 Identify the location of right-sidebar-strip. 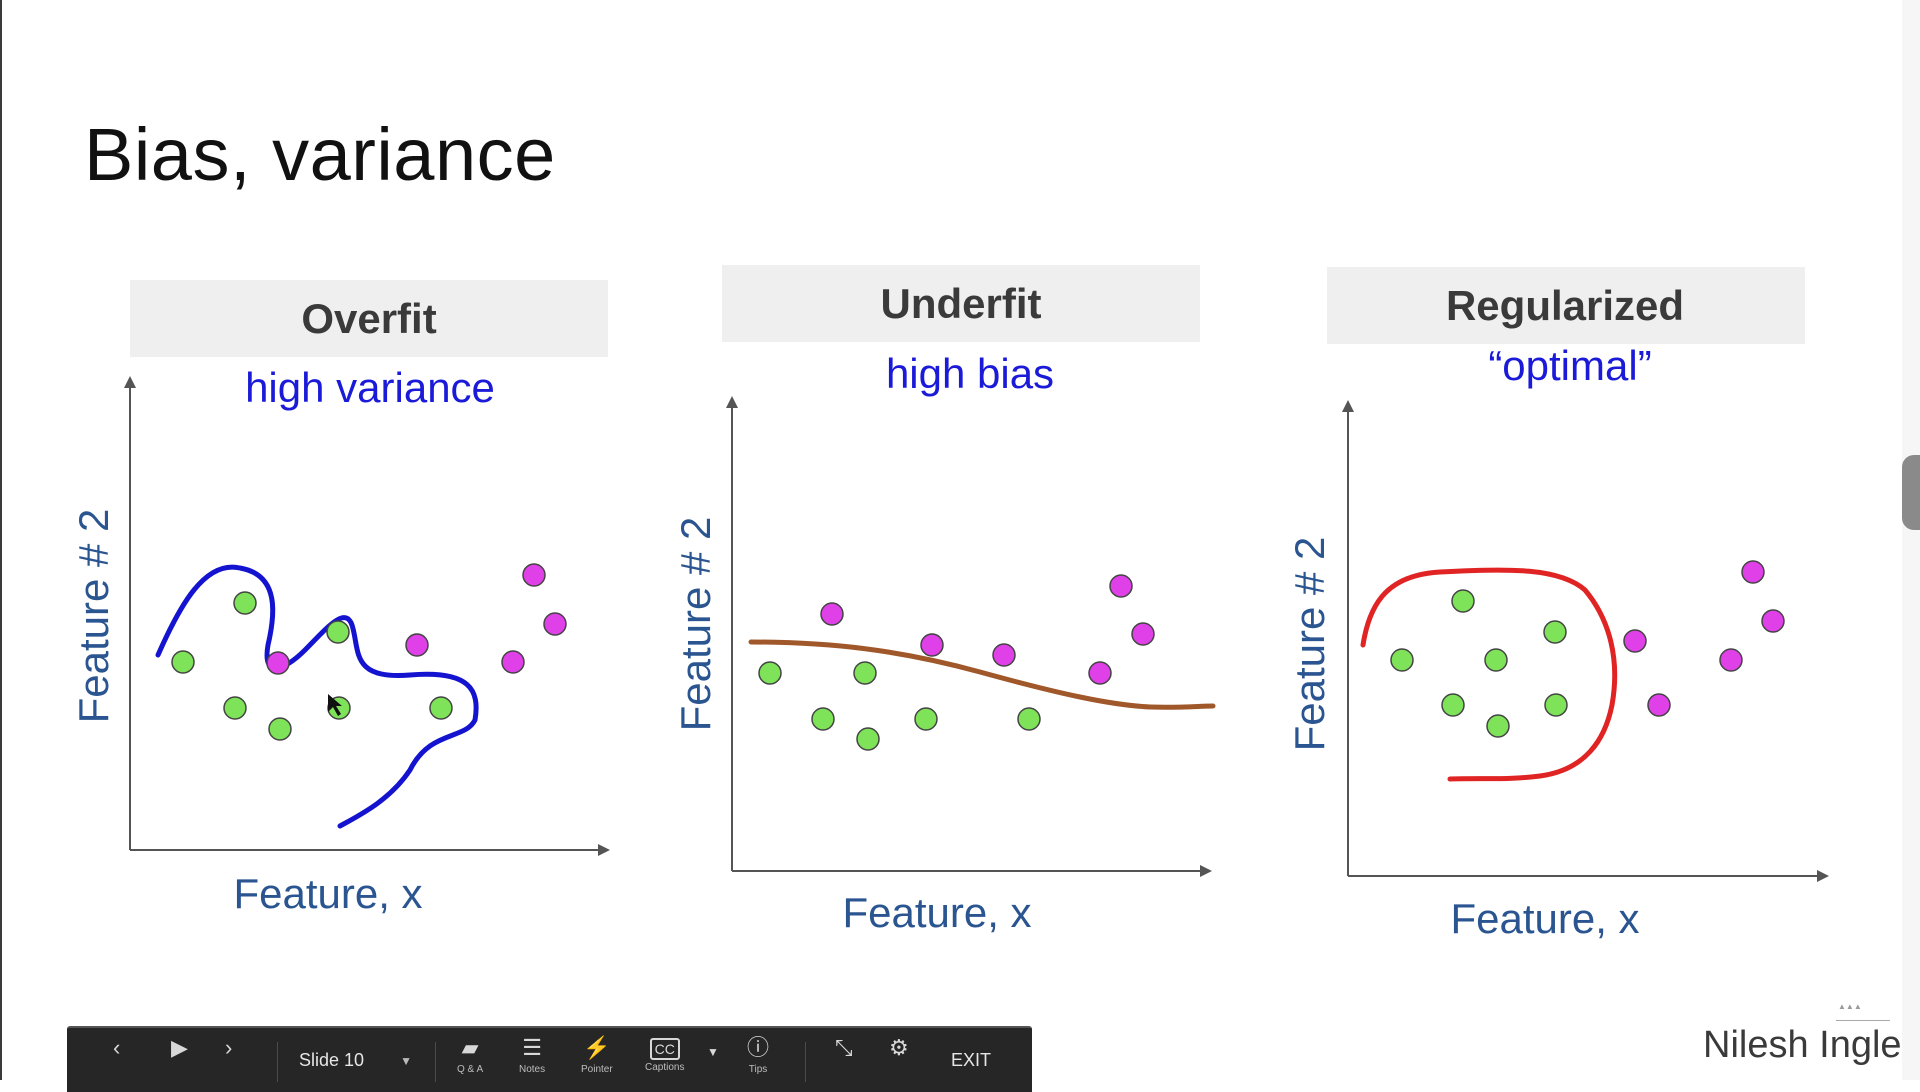
(1911, 540).